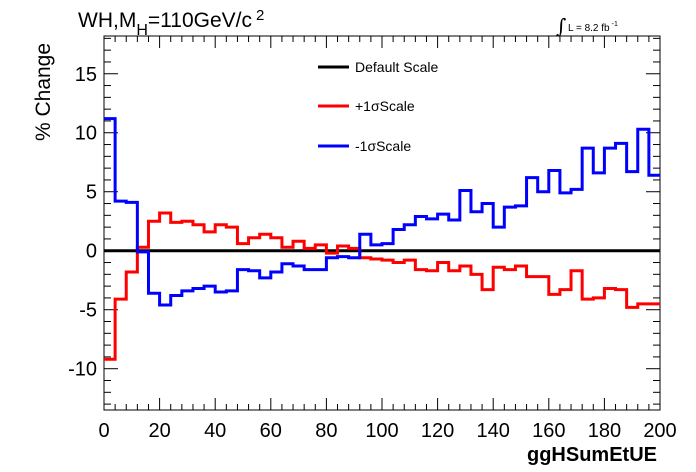 This screenshot has width=696, height=472. What do you see at coordinates (383, 146) in the screenshot?
I see `legend-label-minus1sigma: -1σScale` at bounding box center [383, 146].